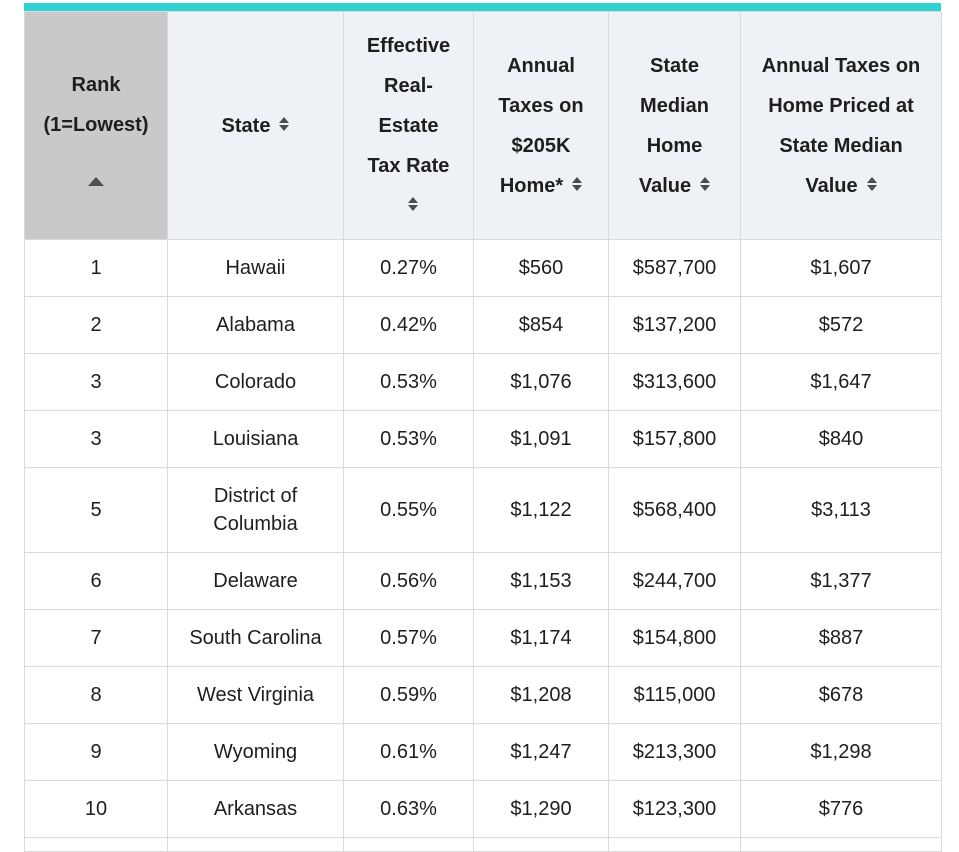 Image resolution: width=959 pixels, height=852 pixels. What do you see at coordinates (674, 752) in the screenshot?
I see `cell-median_value: $213,300` at bounding box center [674, 752].